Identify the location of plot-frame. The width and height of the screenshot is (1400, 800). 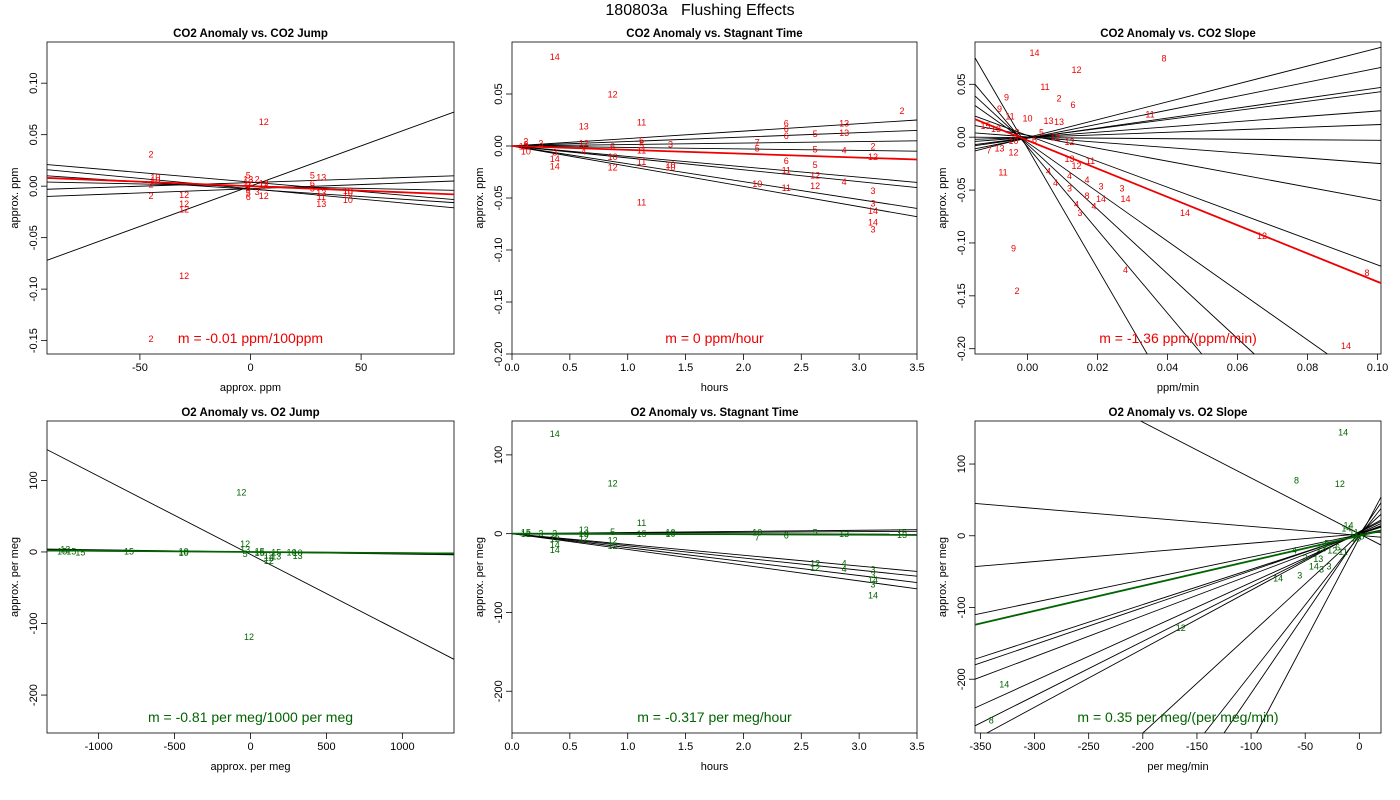
(1178, 577).